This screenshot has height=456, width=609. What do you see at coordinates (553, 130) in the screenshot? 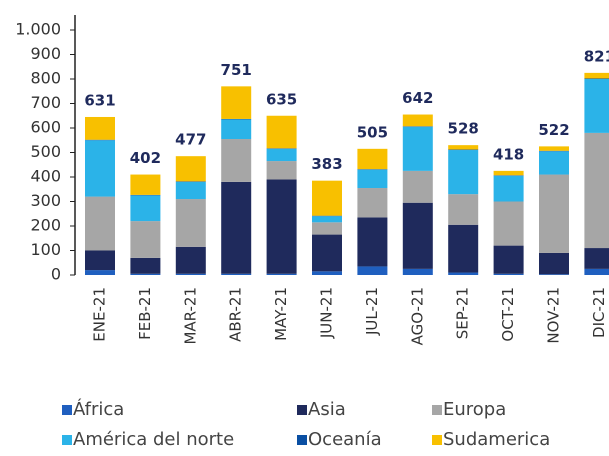
I see `total-label: 522` at bounding box center [553, 130].